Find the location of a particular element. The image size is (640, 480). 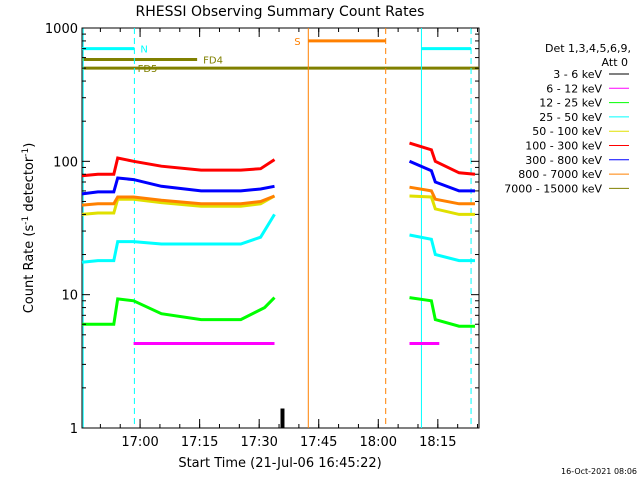

x-tick-label: 17:45 is located at coordinates (318, 442).